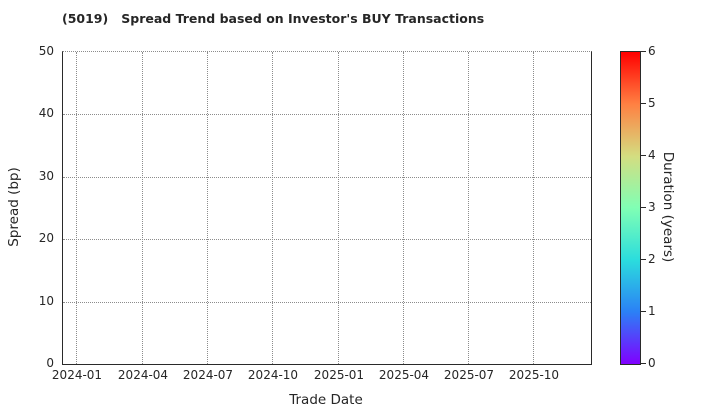 This screenshot has width=720, height=420. What do you see at coordinates (668, 207) in the screenshot?
I see `colorbar-label: Duration (years)` at bounding box center [668, 207].